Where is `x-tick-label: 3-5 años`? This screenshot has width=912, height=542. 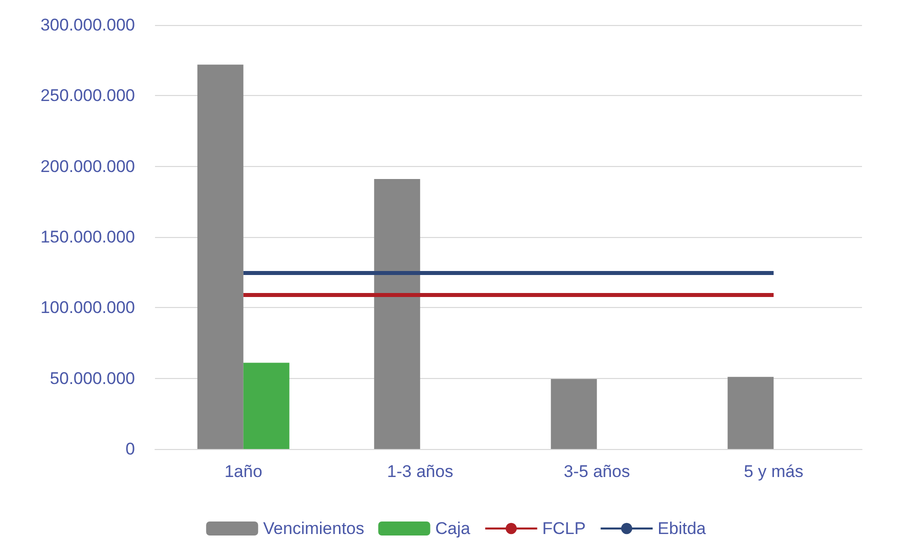
x-tick-label: 3-5 años is located at coordinates (597, 471).